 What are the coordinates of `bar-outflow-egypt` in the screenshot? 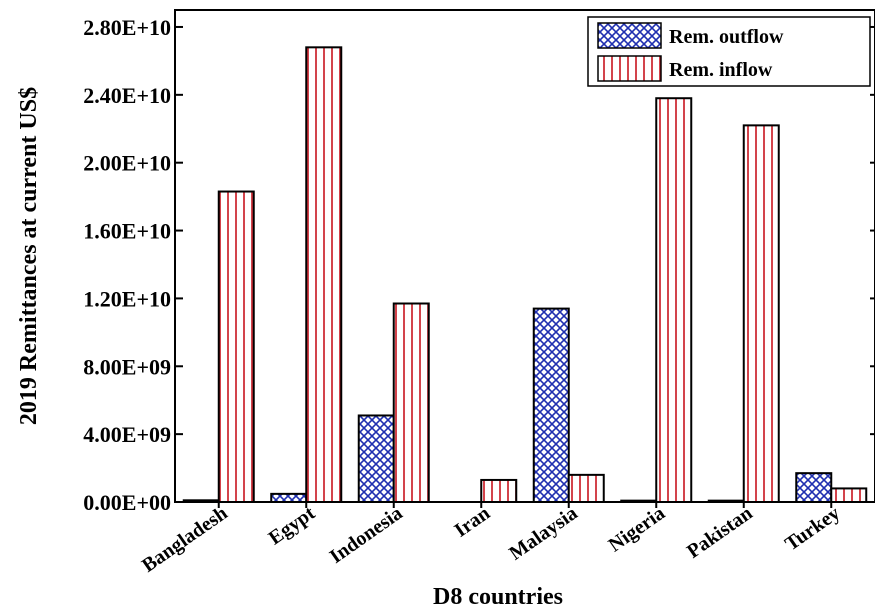 It's located at (289, 497).